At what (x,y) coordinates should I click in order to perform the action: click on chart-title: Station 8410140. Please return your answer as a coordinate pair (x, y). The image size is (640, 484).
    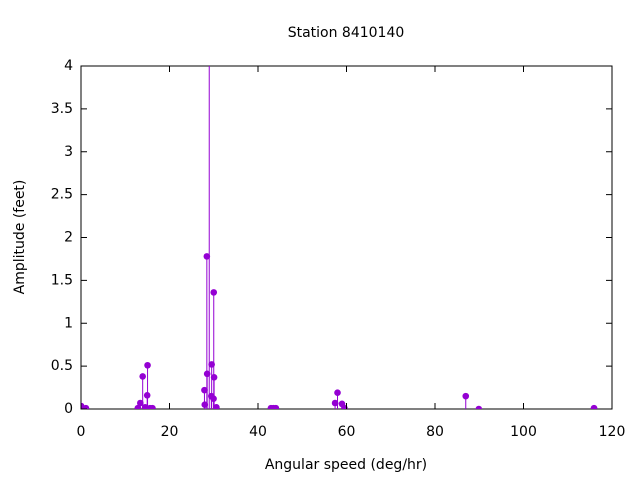
    Looking at the image, I should click on (346, 33).